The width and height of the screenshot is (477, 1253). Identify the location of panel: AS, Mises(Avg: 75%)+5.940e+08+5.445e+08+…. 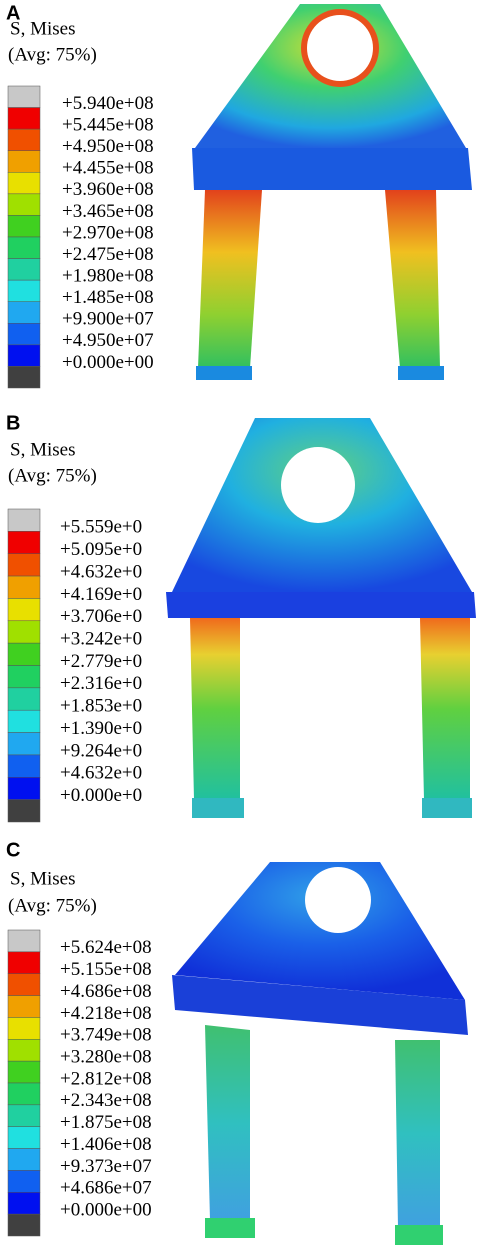
(80, 195).